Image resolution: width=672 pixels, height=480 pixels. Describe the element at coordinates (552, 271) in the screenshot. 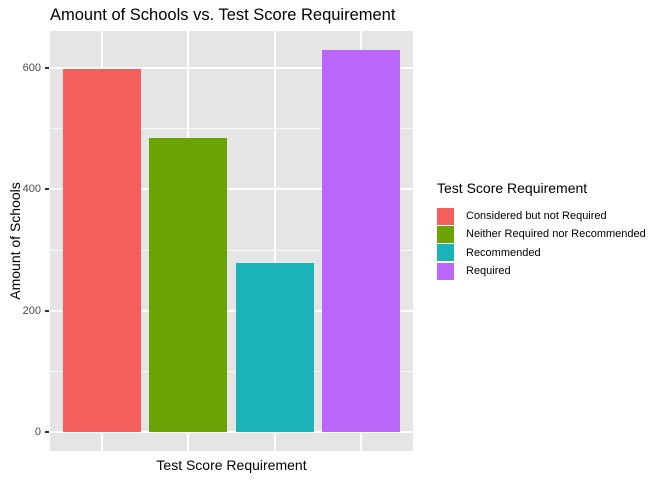

I see `legend-entry: Required` at that location.